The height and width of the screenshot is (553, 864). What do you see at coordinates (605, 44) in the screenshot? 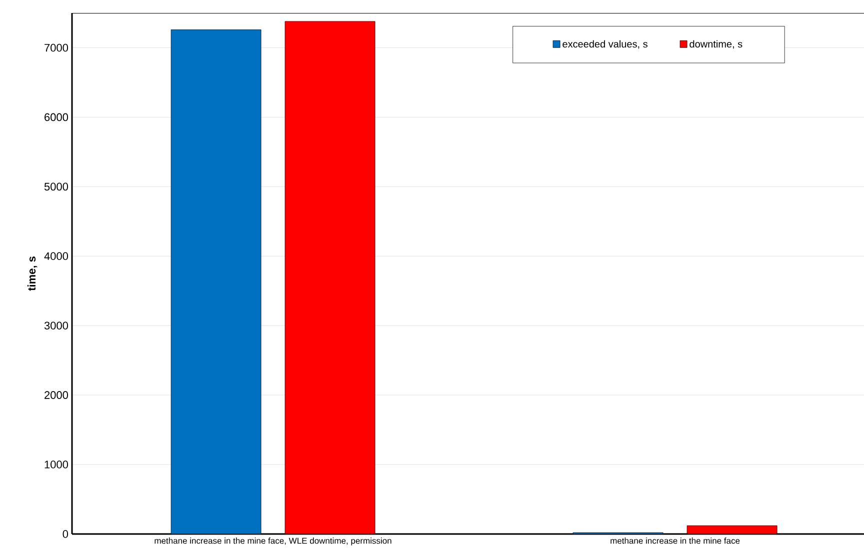
I see `legend-label: exceeded values, s` at bounding box center [605, 44].